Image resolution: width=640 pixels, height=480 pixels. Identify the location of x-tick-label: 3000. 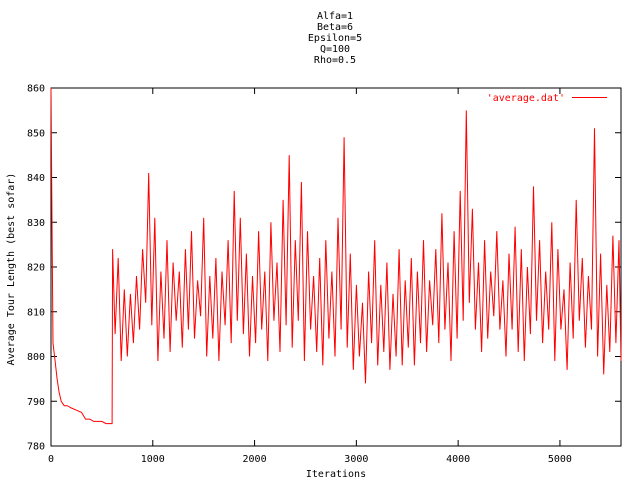
(356, 459).